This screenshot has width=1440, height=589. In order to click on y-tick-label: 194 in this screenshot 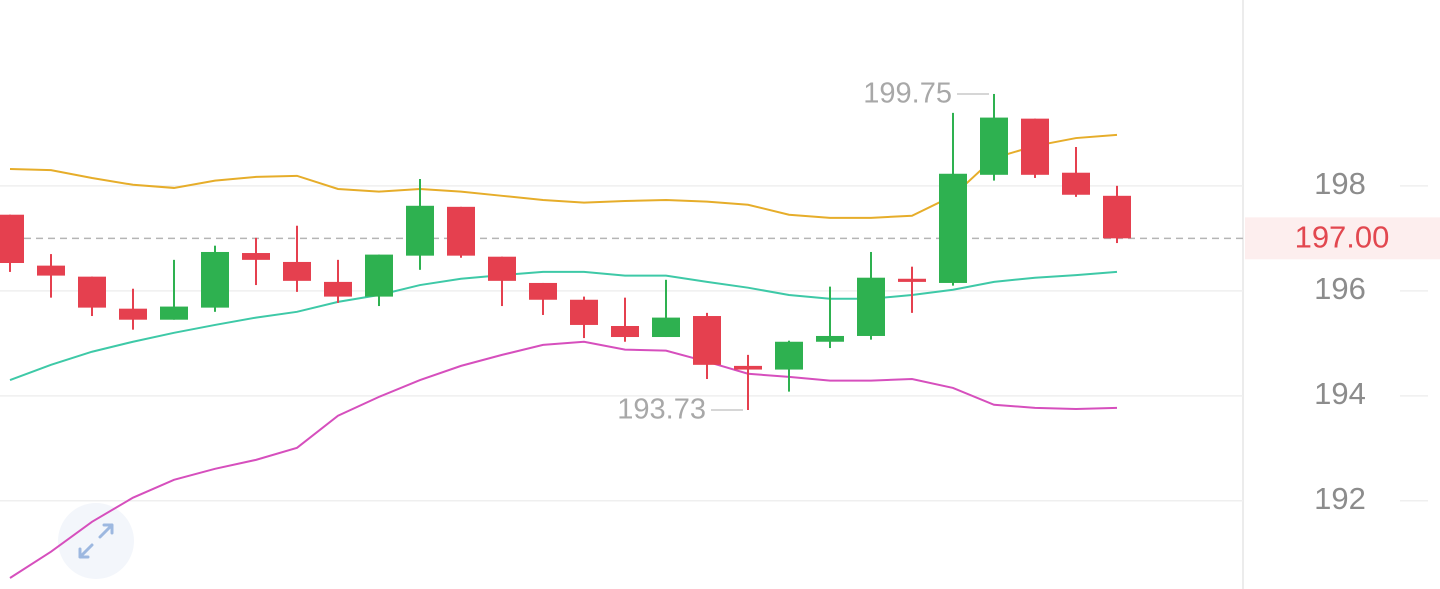, I will do `click(1340, 393)`.